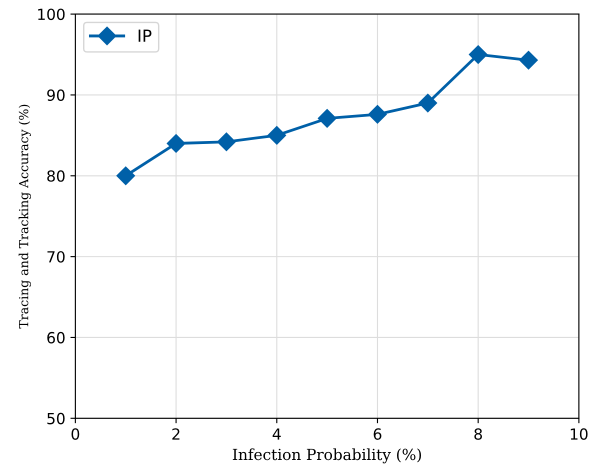  What do you see at coordinates (24, 216) in the screenshot?
I see `y-axis-title: Tracing and Tracking Accuracy (%)` at bounding box center [24, 216].